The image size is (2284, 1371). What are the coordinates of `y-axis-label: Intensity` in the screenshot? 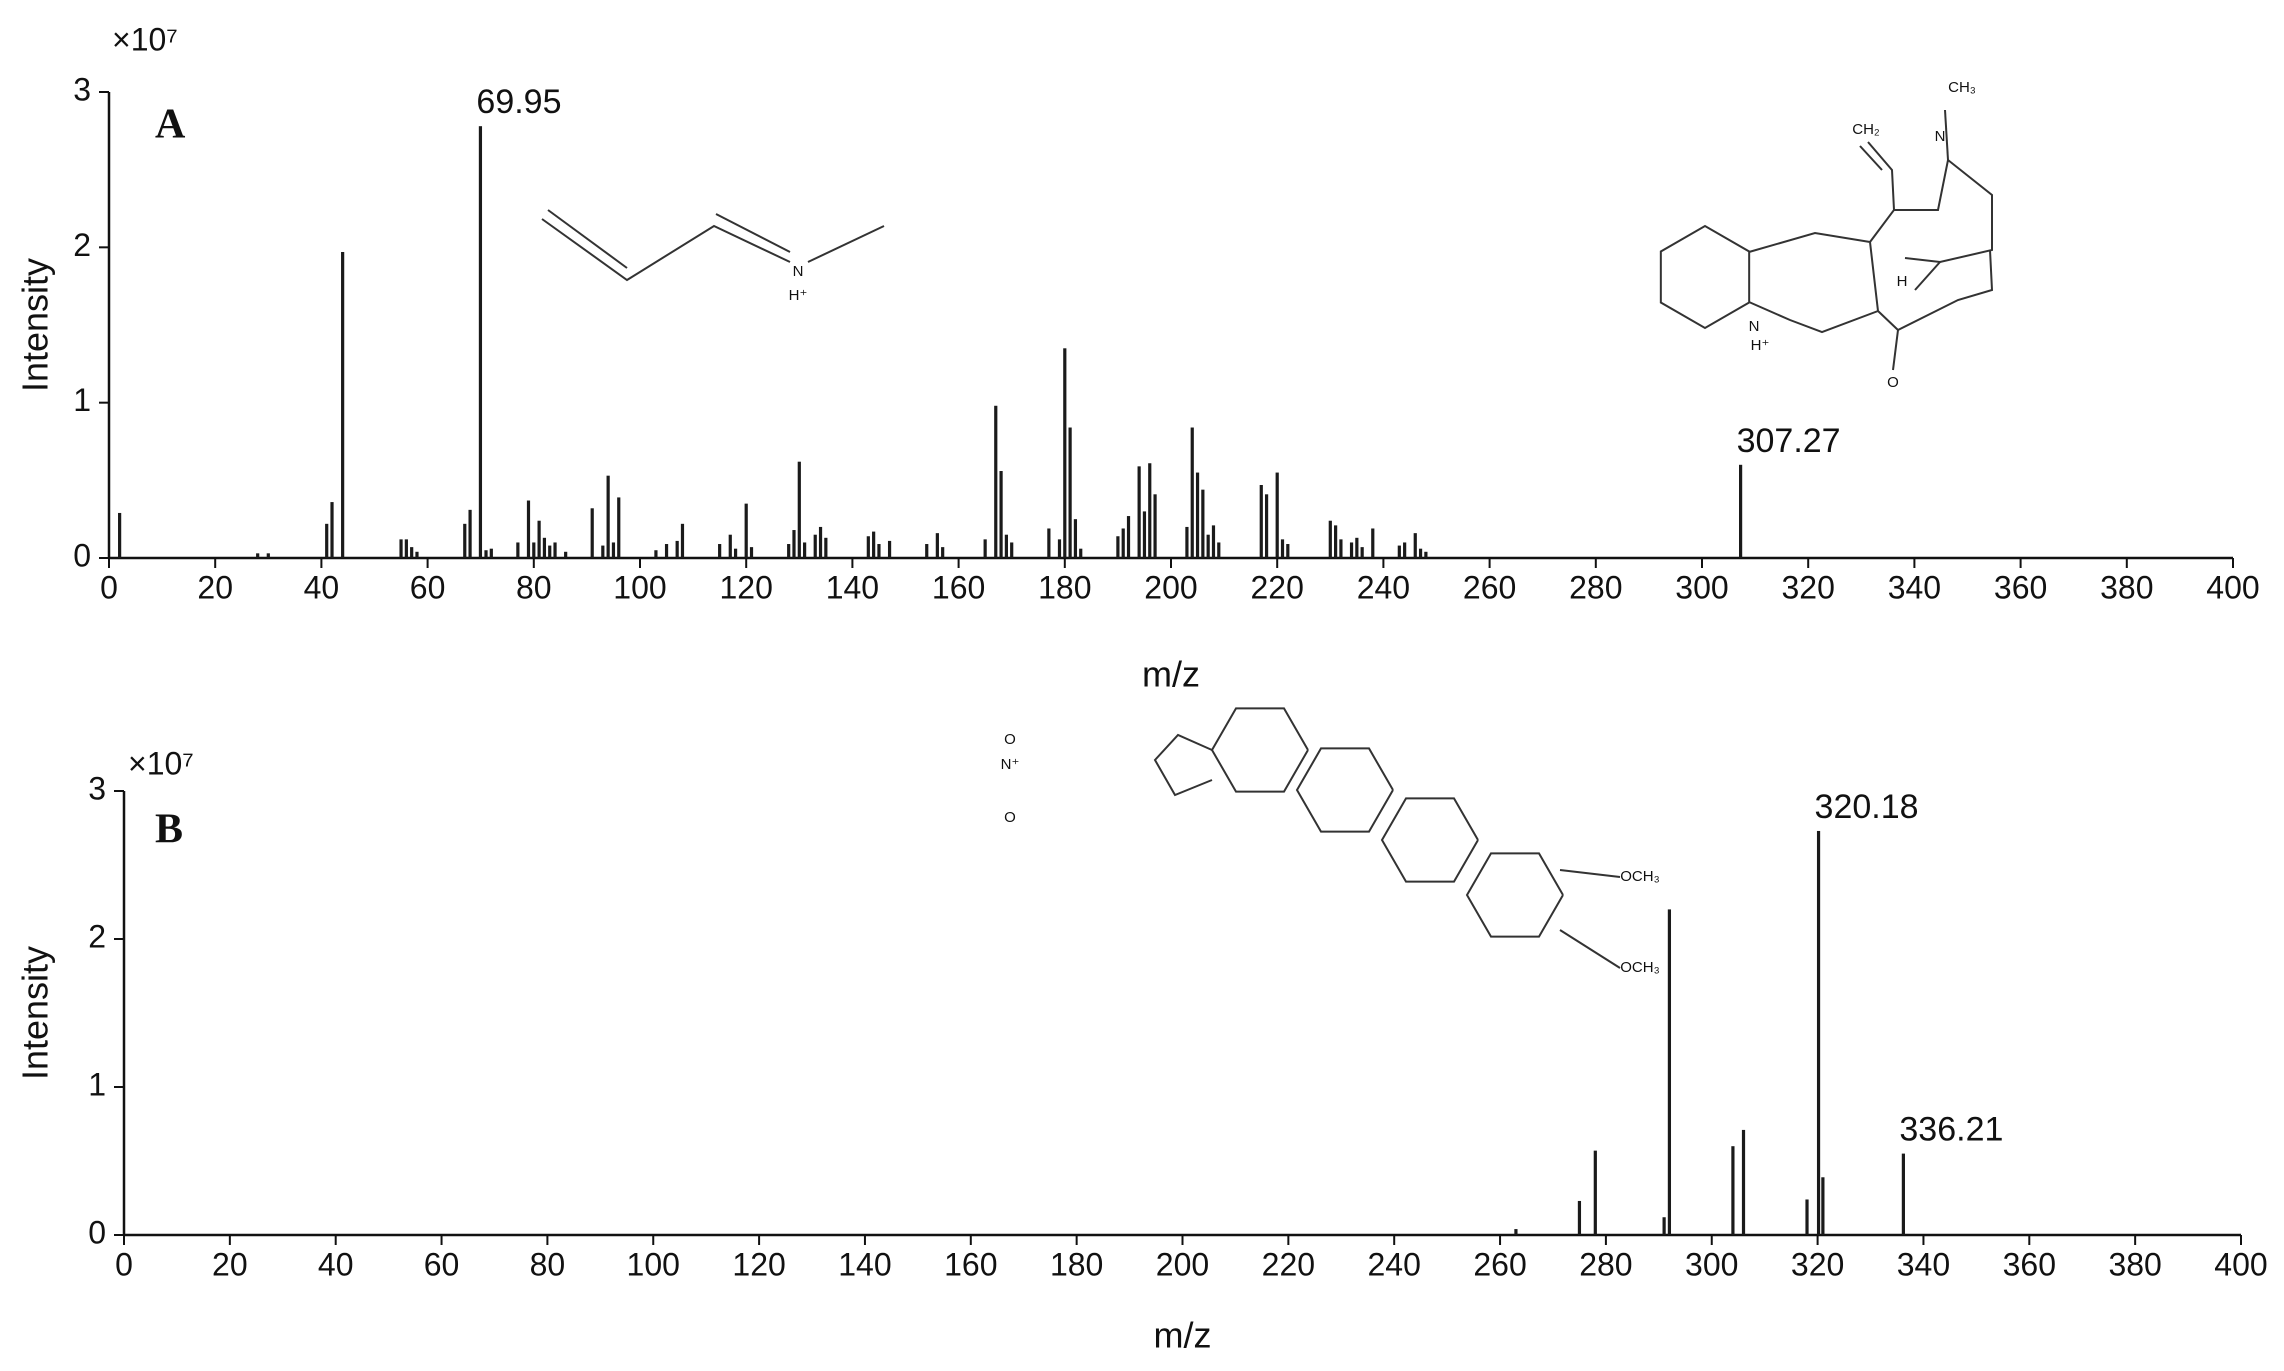 It's located at (35, 325).